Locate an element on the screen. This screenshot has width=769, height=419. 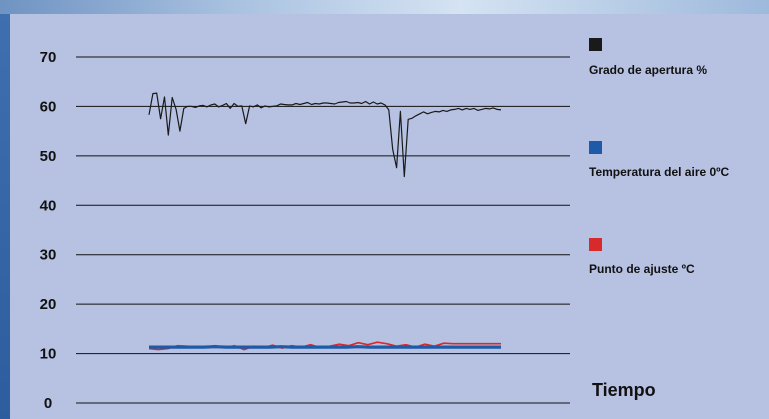
background-sky is located at coordinates (384, 7).